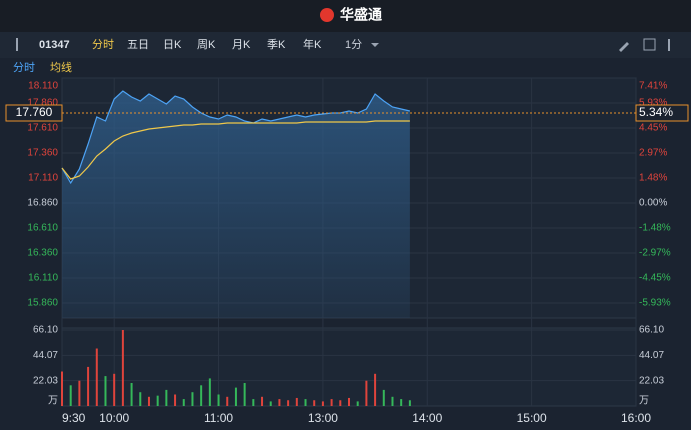 The width and height of the screenshot is (691, 430). I want to click on y-tick-label: 15.860, so click(42, 303).